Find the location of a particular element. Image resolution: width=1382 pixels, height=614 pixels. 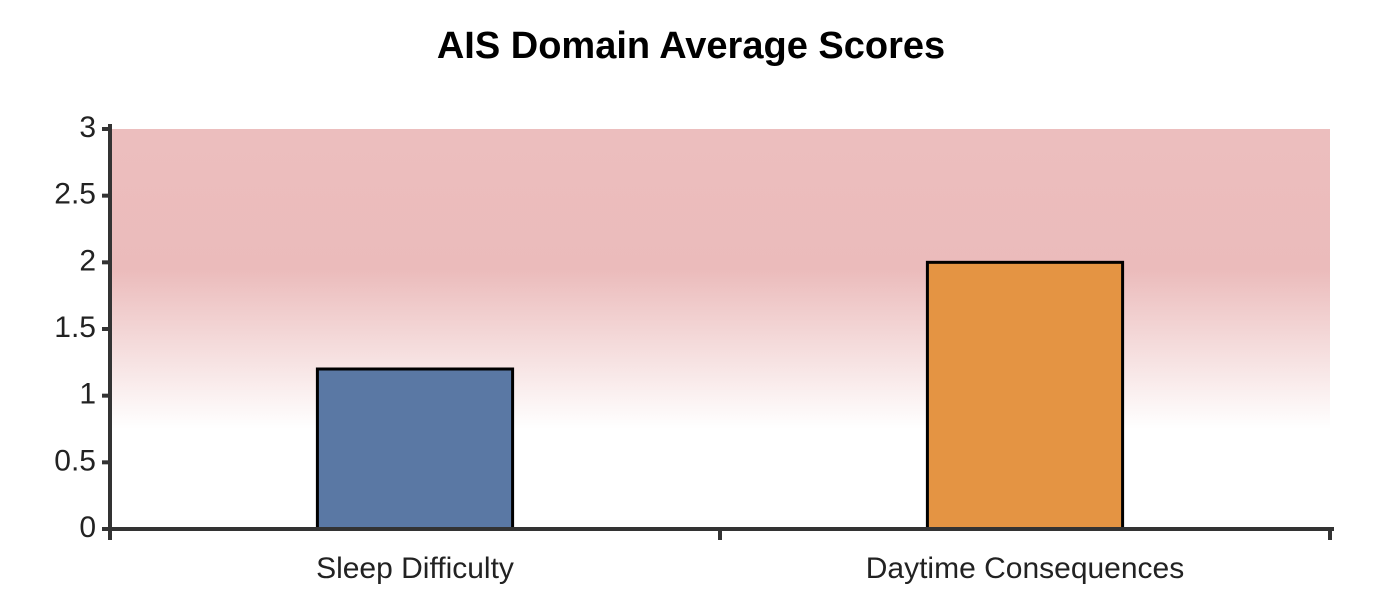

x-tick-label: Daytime Consequences is located at coordinates (1025, 568).